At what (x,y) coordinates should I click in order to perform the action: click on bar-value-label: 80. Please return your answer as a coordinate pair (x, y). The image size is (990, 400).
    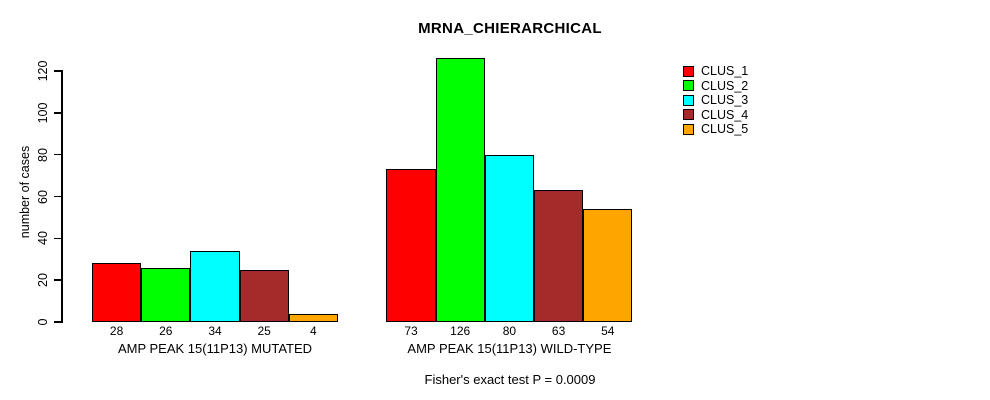
    Looking at the image, I should click on (509, 331).